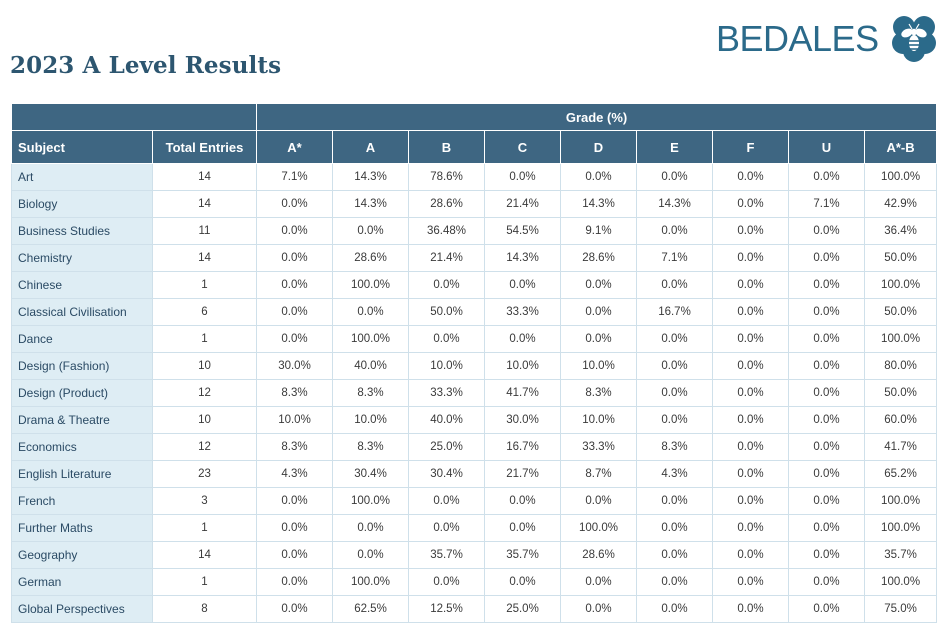 This screenshot has height=642, width=949. Describe the element at coordinates (370, 366) in the screenshot. I see `grade-percent-cell: 40.0%` at that location.